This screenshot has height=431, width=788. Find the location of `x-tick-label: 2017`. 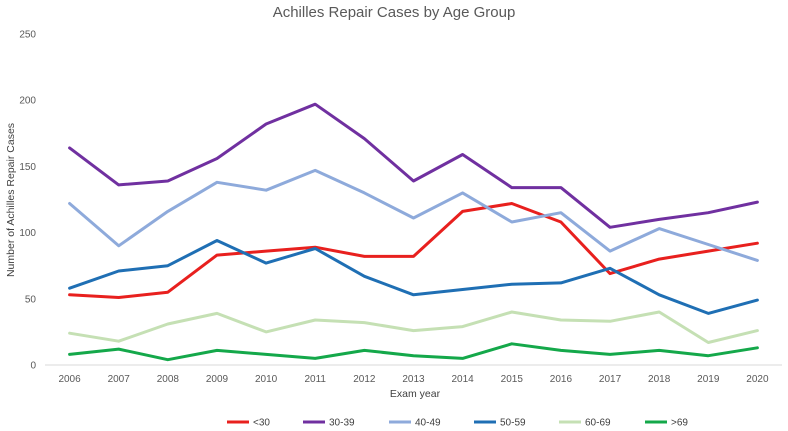

x-tick-label: 2017 is located at coordinates (610, 379).